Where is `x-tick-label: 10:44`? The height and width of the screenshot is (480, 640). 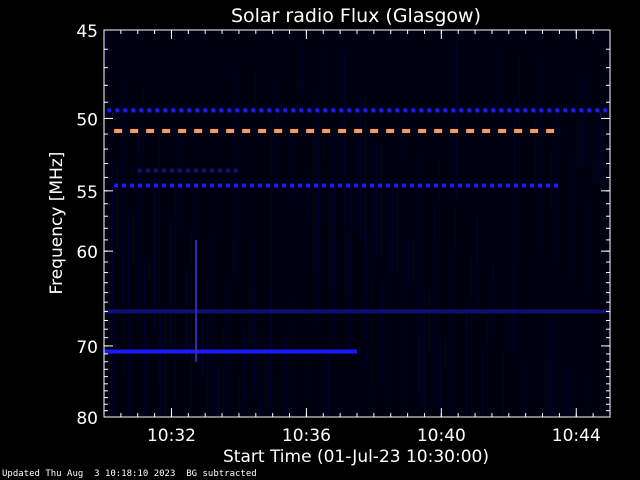 x-tick-label: 10:44 is located at coordinates (576, 436).